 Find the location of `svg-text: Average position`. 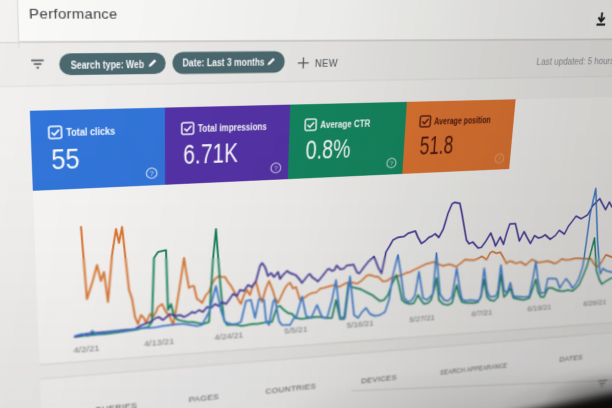

svg-text: Average position is located at coordinates (462, 121).